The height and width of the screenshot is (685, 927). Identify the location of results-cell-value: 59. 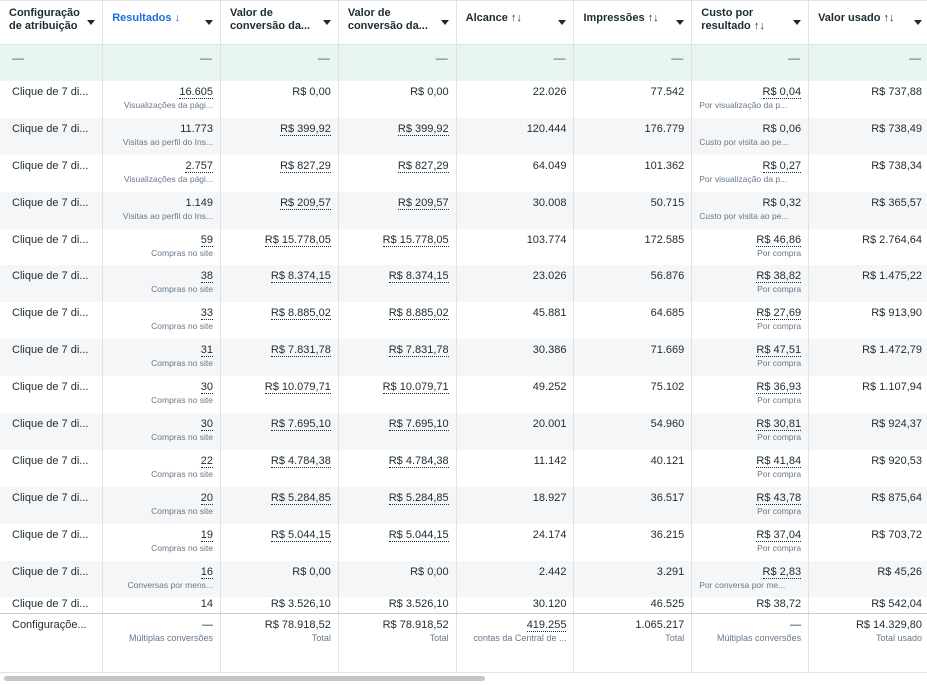
(207, 240).